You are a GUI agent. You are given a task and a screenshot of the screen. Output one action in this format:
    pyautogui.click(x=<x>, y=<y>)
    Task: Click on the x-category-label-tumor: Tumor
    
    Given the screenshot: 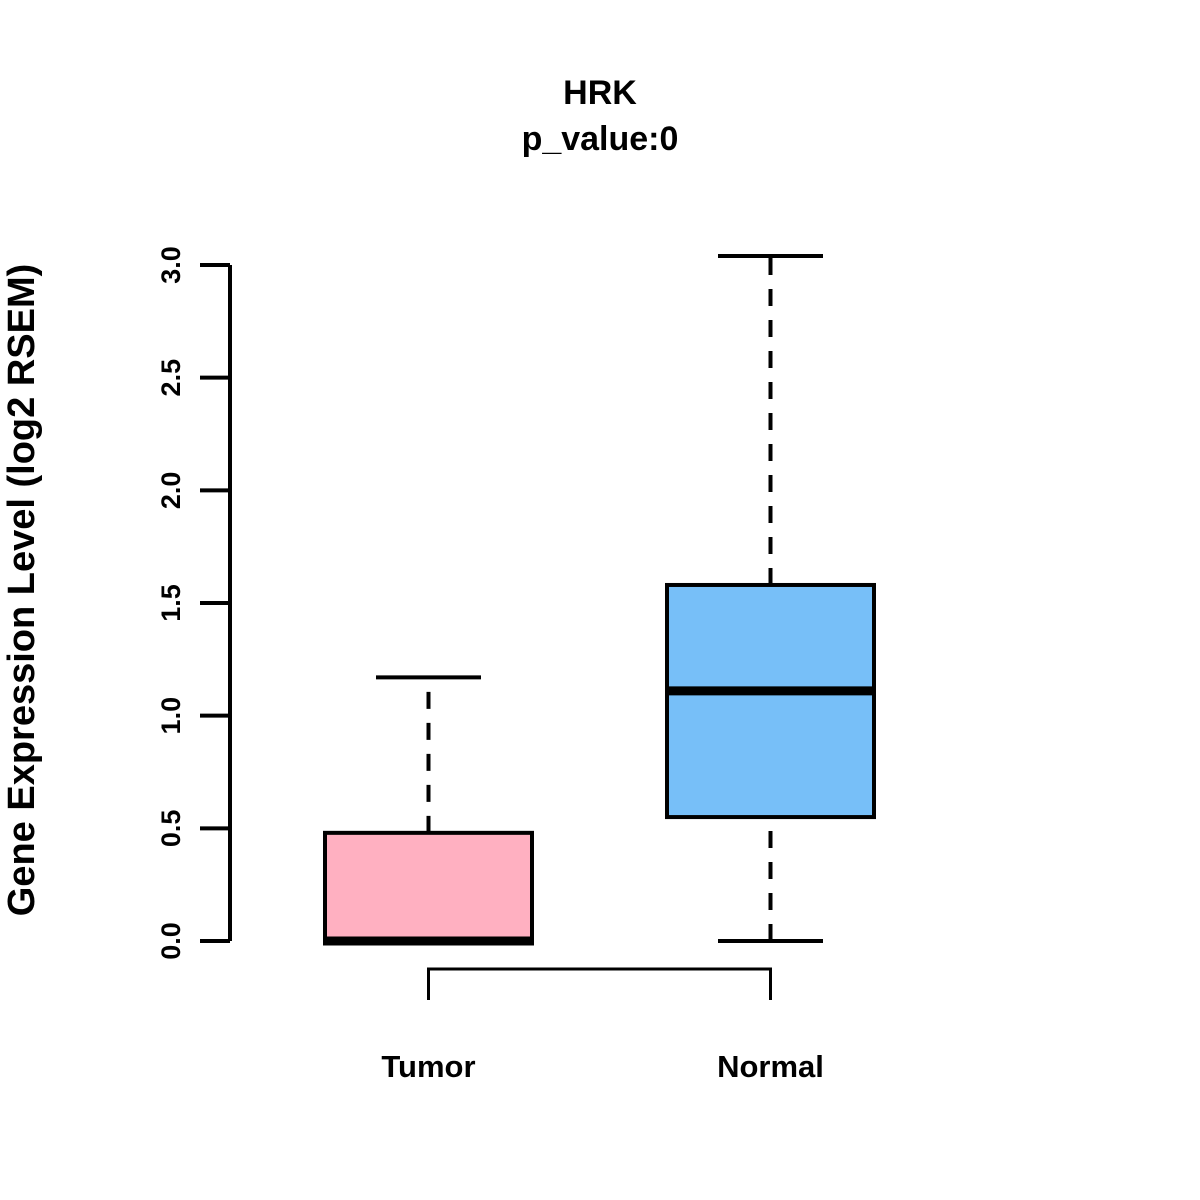 What is the action you would take?
    pyautogui.click(x=428, y=1066)
    